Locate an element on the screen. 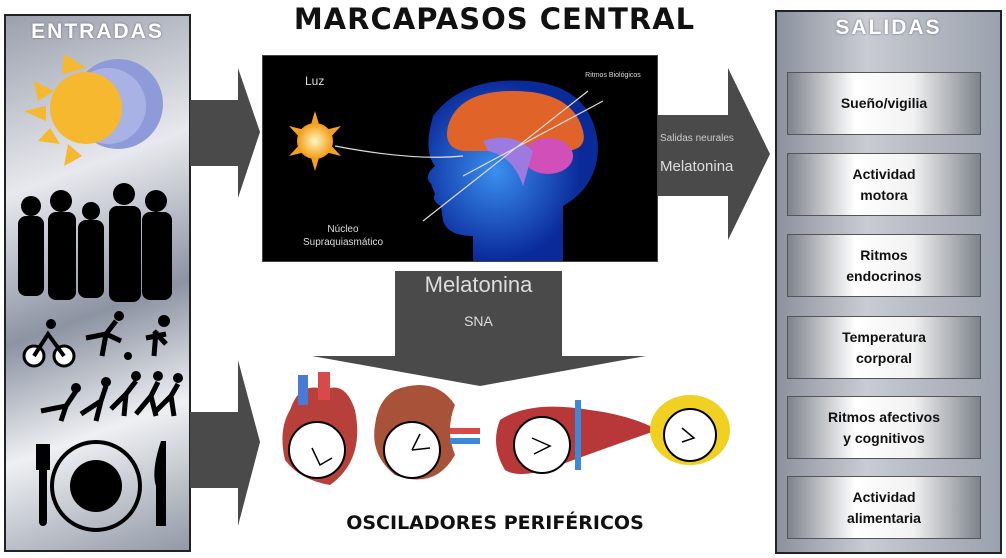 The width and height of the screenshot is (1006, 558). output-body-temperature: Temperatura corporal is located at coordinates (884, 347).